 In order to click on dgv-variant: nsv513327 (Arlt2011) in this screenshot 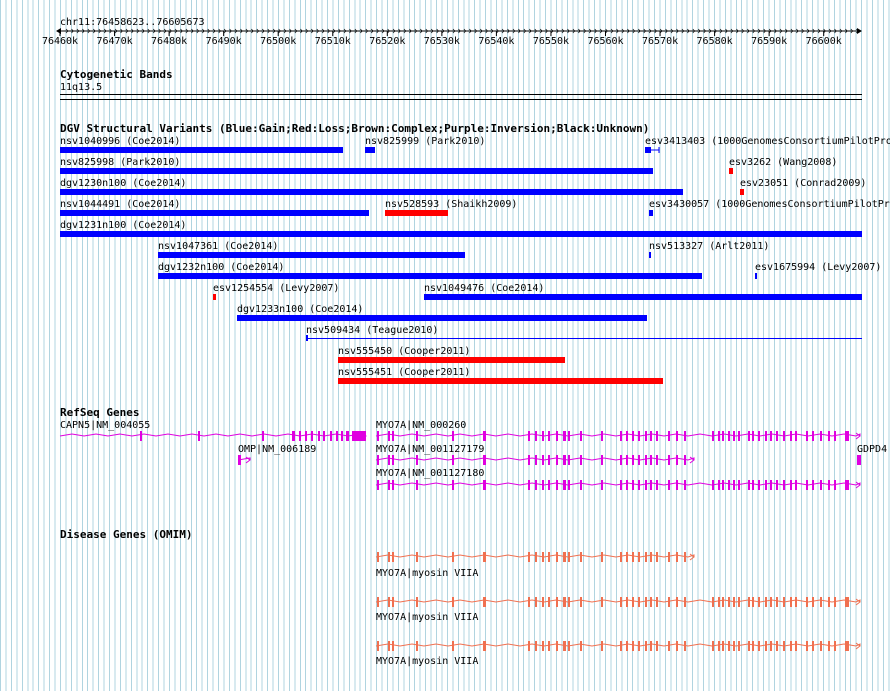, I will do `click(709, 249)`.